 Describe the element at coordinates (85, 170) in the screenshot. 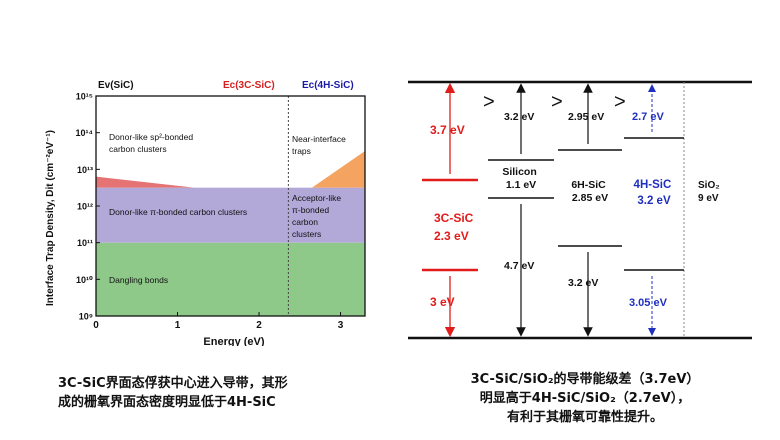

I see `y-tick-label-13: 10¹³` at that location.